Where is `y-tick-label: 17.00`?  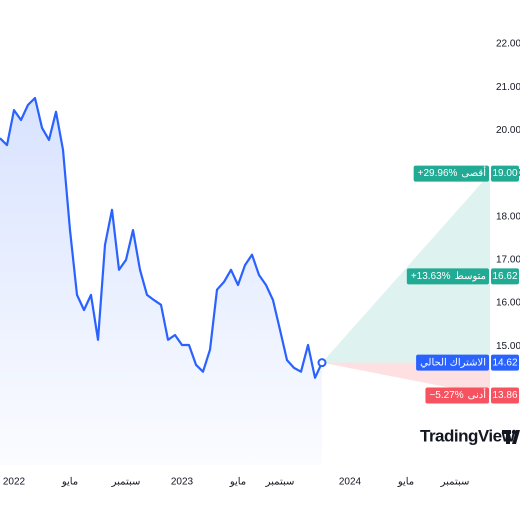
y-tick-label: 17.00 is located at coordinates (508, 260).